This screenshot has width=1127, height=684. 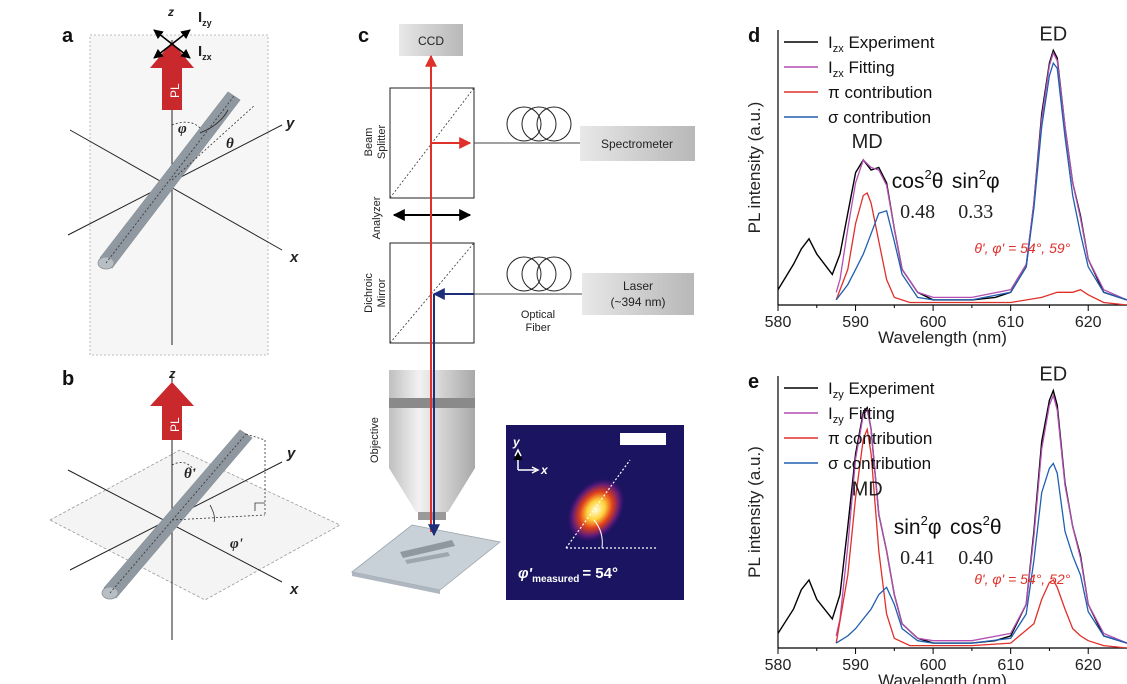 What do you see at coordinates (182, 33) in the screenshot?
I see `polarization-arrows: z Izy Izx` at bounding box center [182, 33].